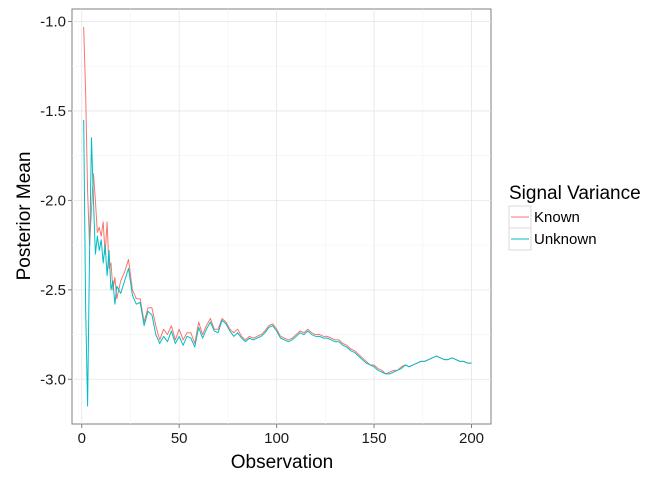 The height and width of the screenshot is (480, 672). I want to click on y-tick-label: -1.5, so click(53, 111).